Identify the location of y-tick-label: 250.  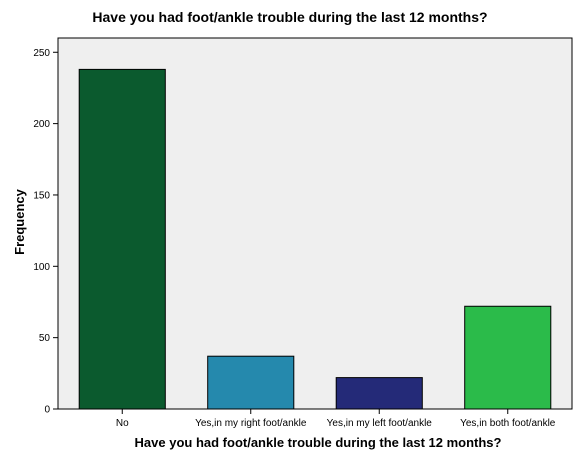
(41, 53).